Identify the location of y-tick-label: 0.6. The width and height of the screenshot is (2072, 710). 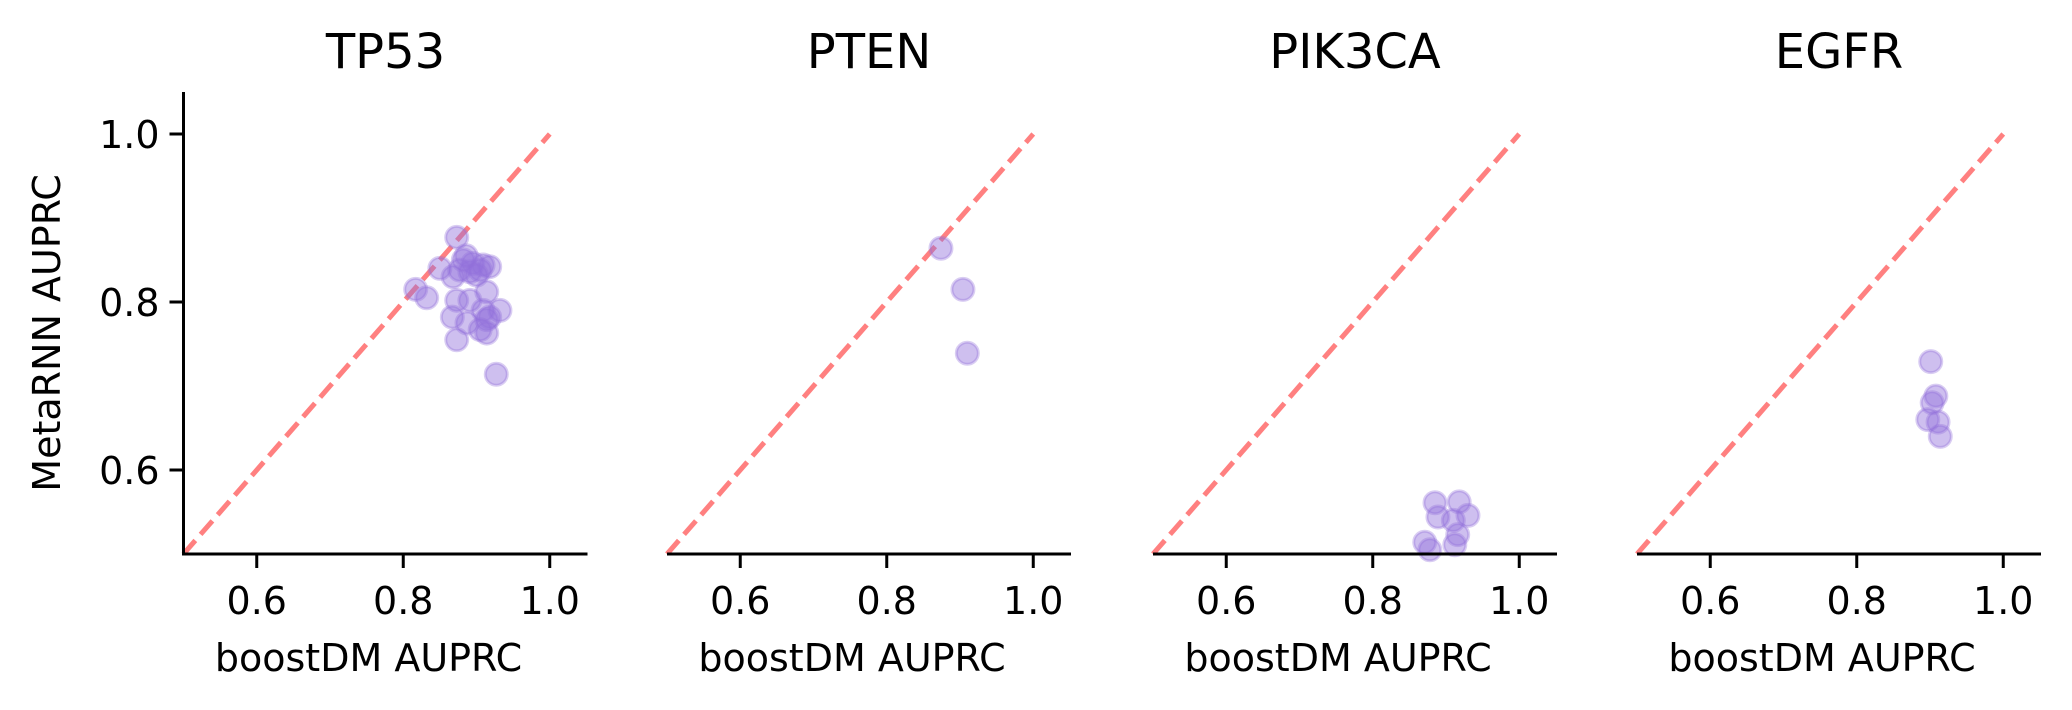
(129, 471).